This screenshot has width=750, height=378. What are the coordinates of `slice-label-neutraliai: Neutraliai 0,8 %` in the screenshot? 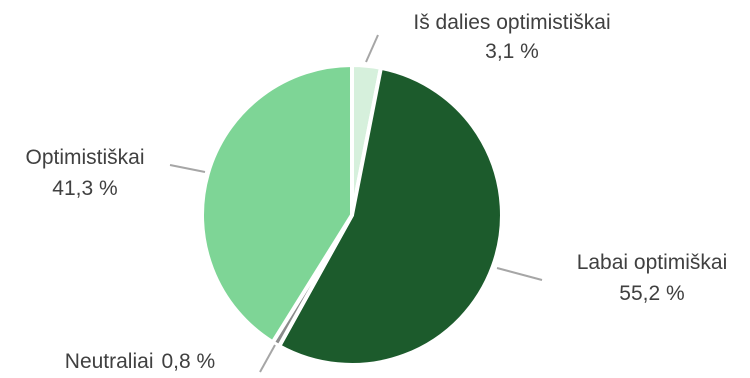 It's located at (140, 361).